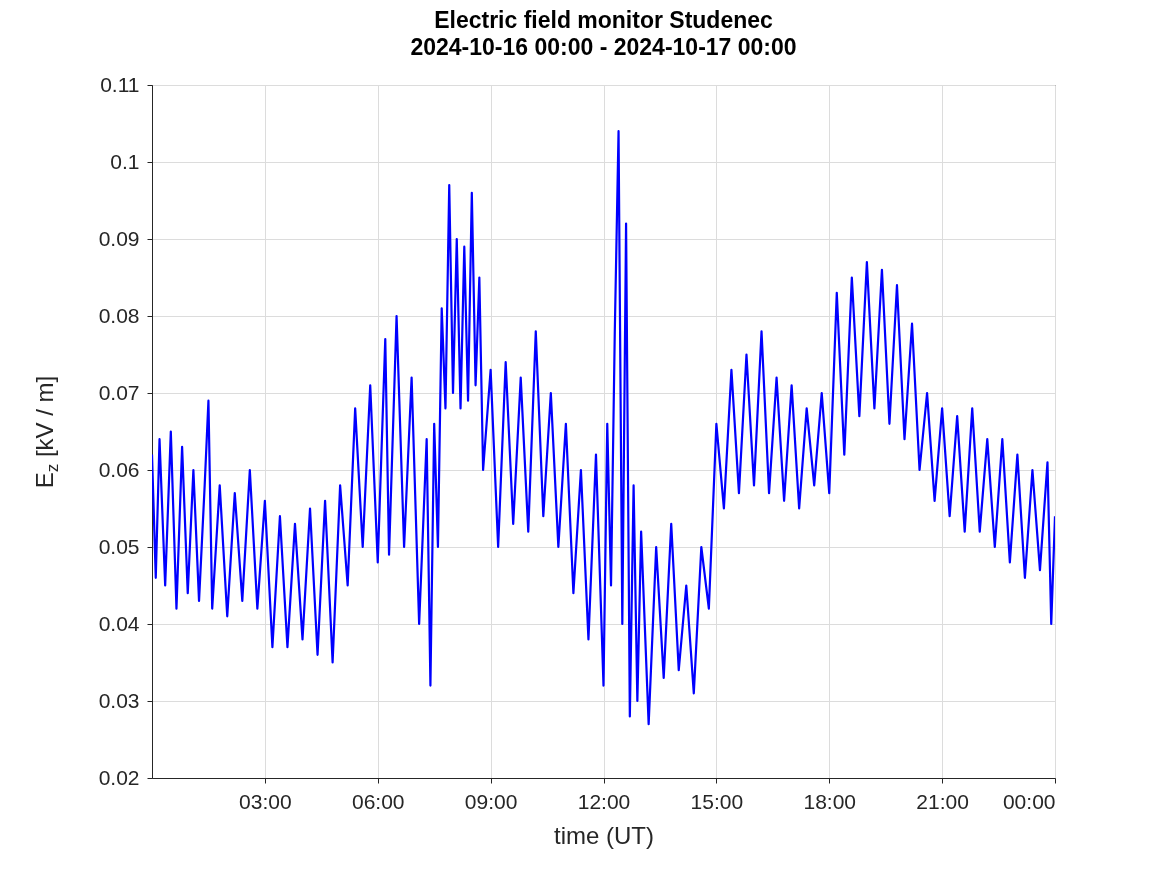 This screenshot has height=875, width=1167. What do you see at coordinates (119, 315) in the screenshot?
I see `y-tick-label: 0.08` at bounding box center [119, 315].